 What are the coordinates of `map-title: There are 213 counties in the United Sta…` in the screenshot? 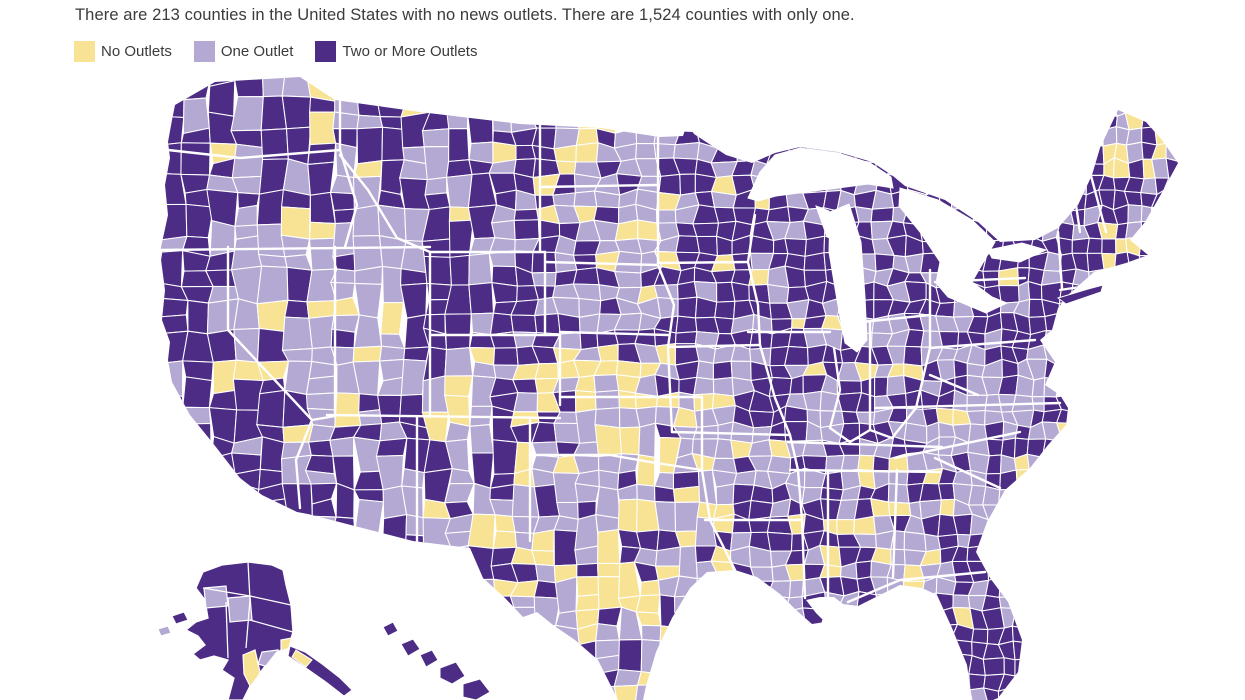 It's located at (465, 15).